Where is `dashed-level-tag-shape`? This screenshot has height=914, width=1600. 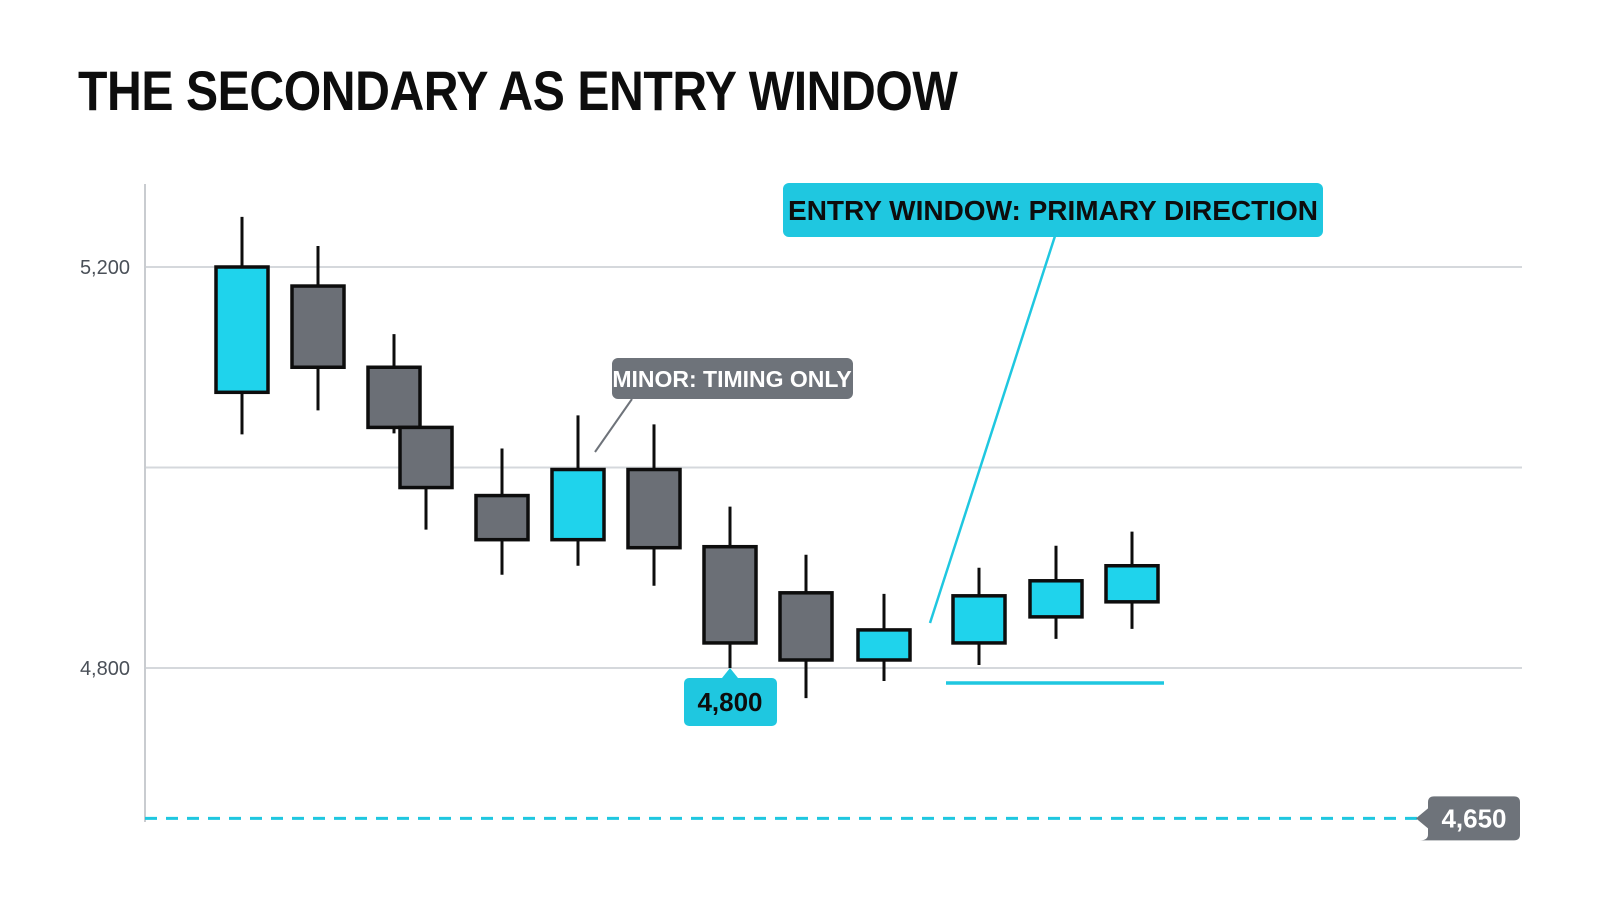 dashed-level-tag-shape is located at coordinates (1468, 818).